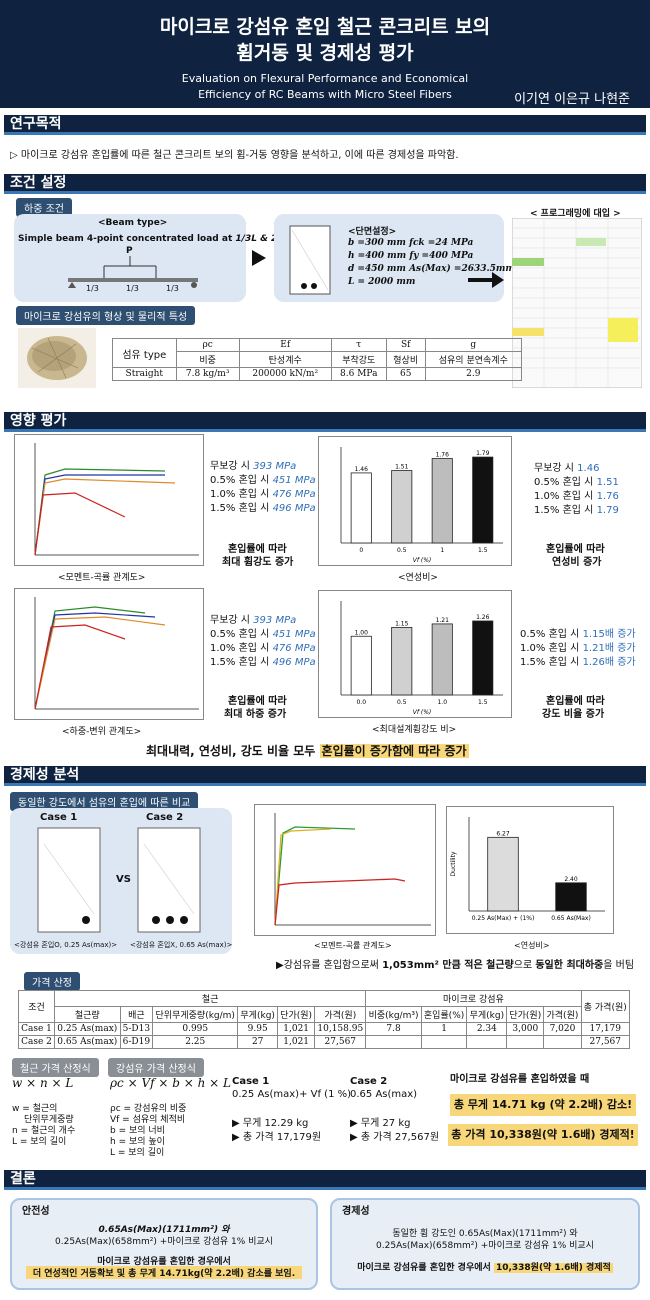  What do you see at coordinates (277, 1137) in the screenshot?
I see `c1-price: ▶ 총 가격 17,179원` at bounding box center [277, 1137].